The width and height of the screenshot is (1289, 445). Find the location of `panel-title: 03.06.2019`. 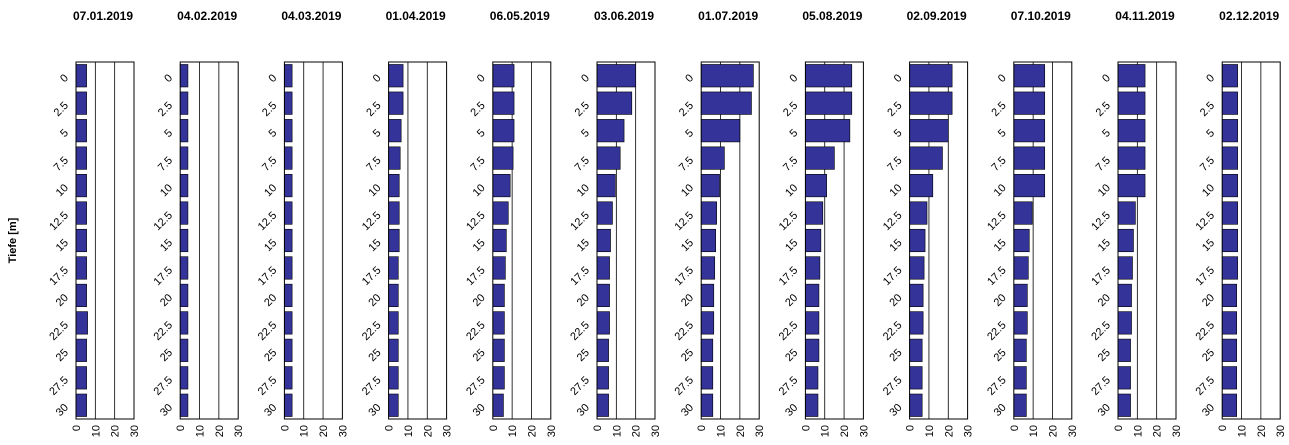

panel-title: 03.06.2019 is located at coordinates (624, 16).